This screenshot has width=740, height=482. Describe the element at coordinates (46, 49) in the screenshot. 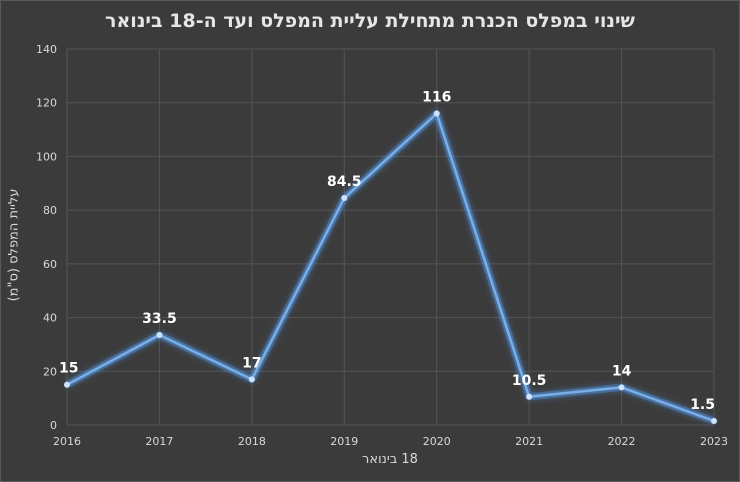

I see `y-tick-label: 140` at that location.